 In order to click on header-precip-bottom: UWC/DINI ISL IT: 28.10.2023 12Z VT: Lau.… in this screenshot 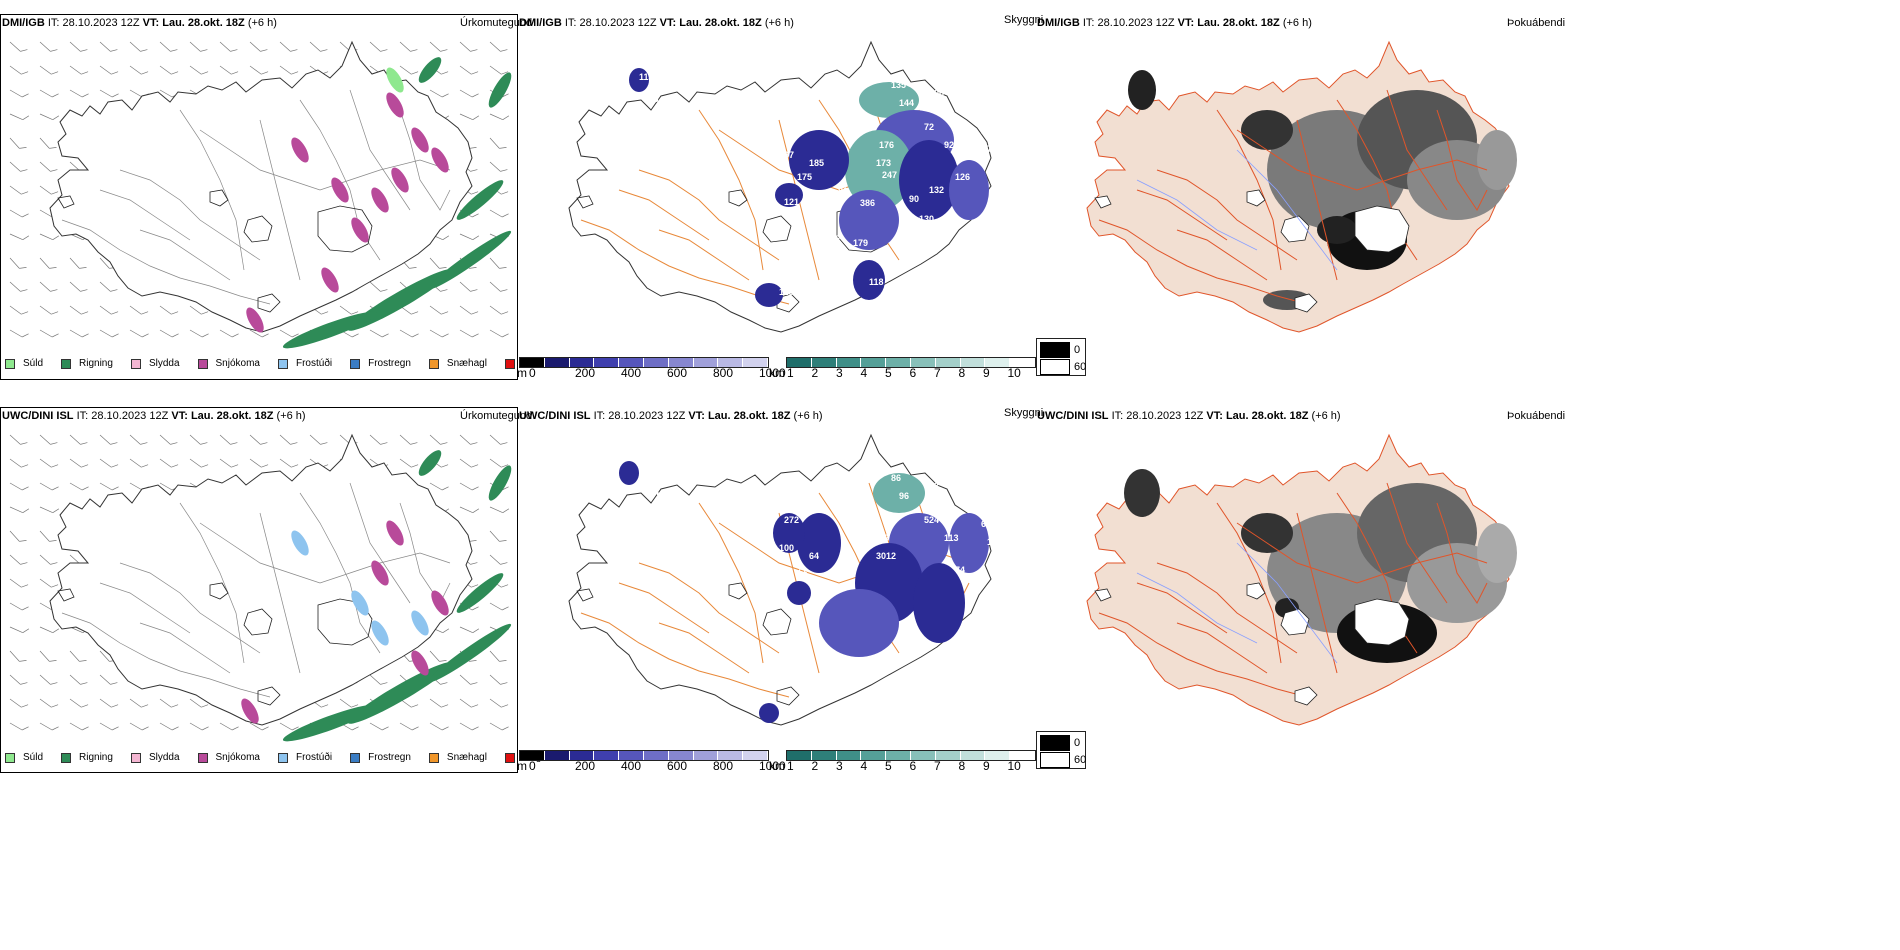, I will do `click(154, 416)`.